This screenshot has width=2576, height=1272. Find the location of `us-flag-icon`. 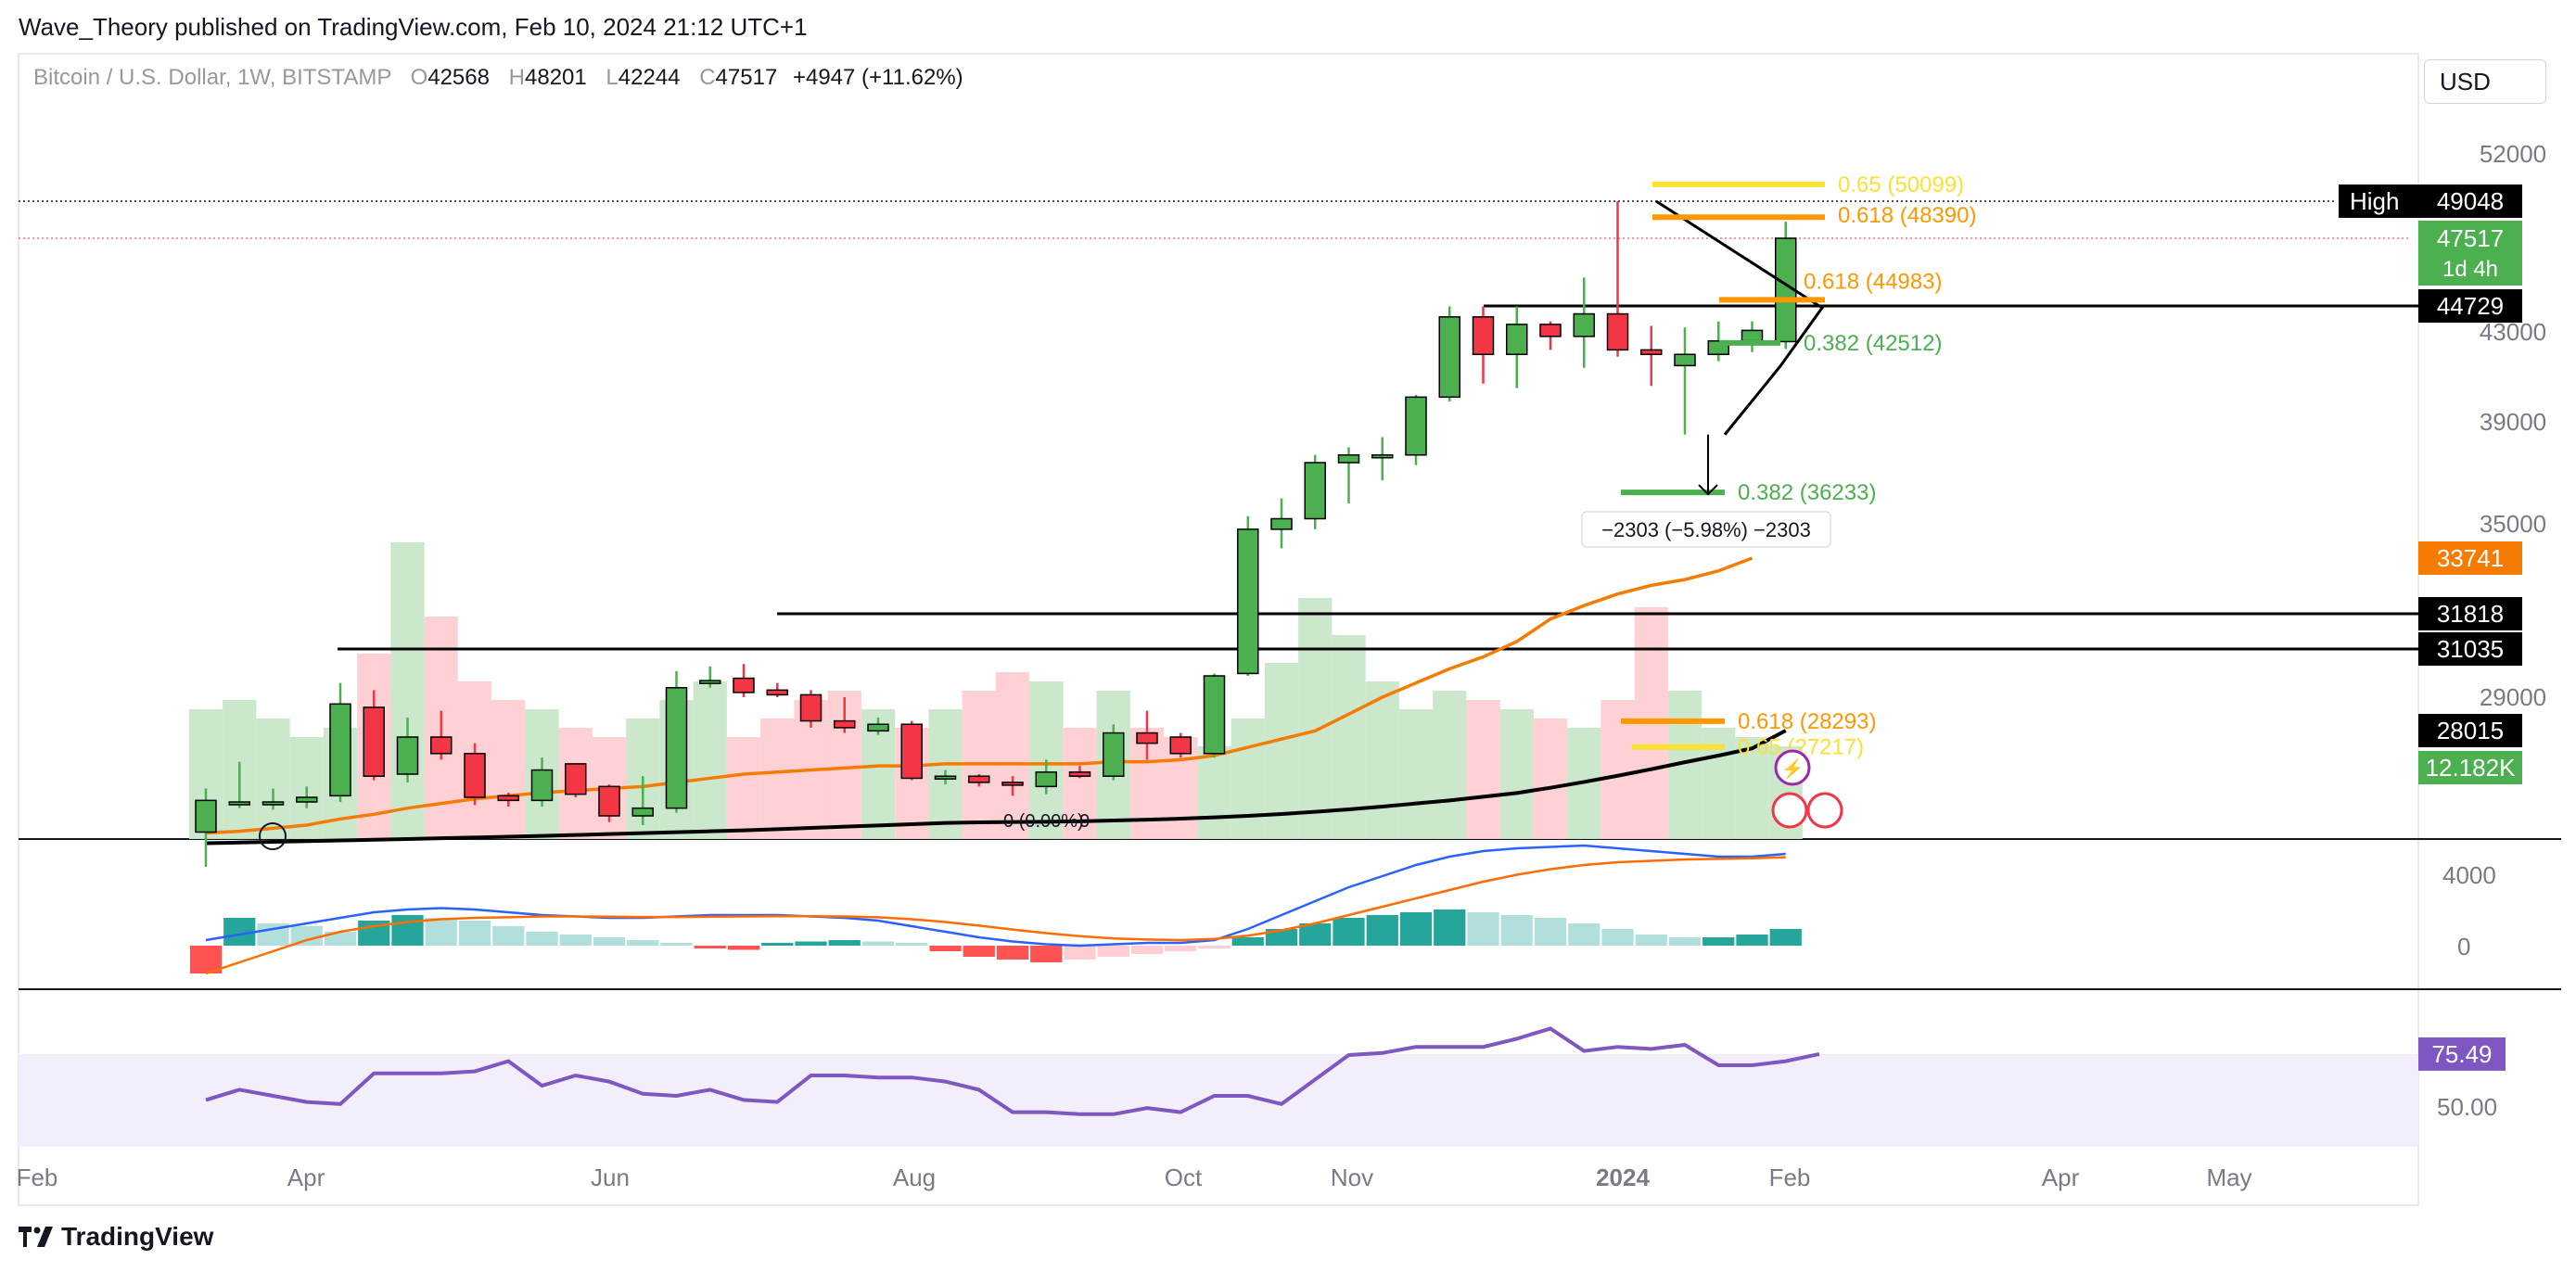

us-flag-icon is located at coordinates (1825, 810).